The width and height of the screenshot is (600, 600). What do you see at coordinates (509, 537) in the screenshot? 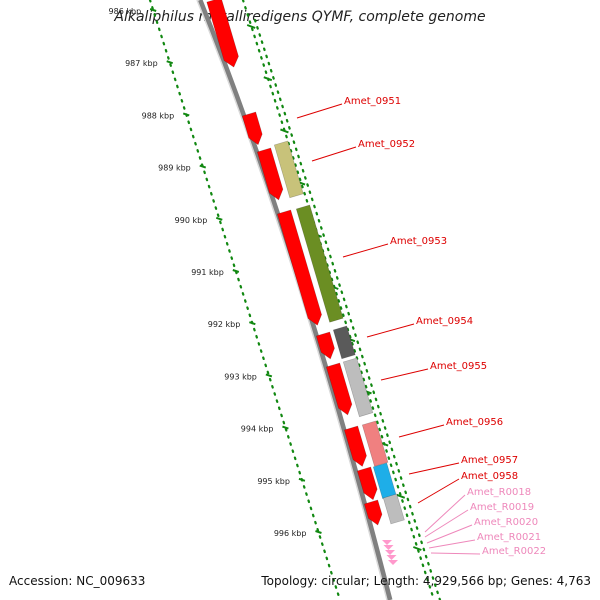
I see `gene-label: Amet_R0021` at bounding box center [509, 537].